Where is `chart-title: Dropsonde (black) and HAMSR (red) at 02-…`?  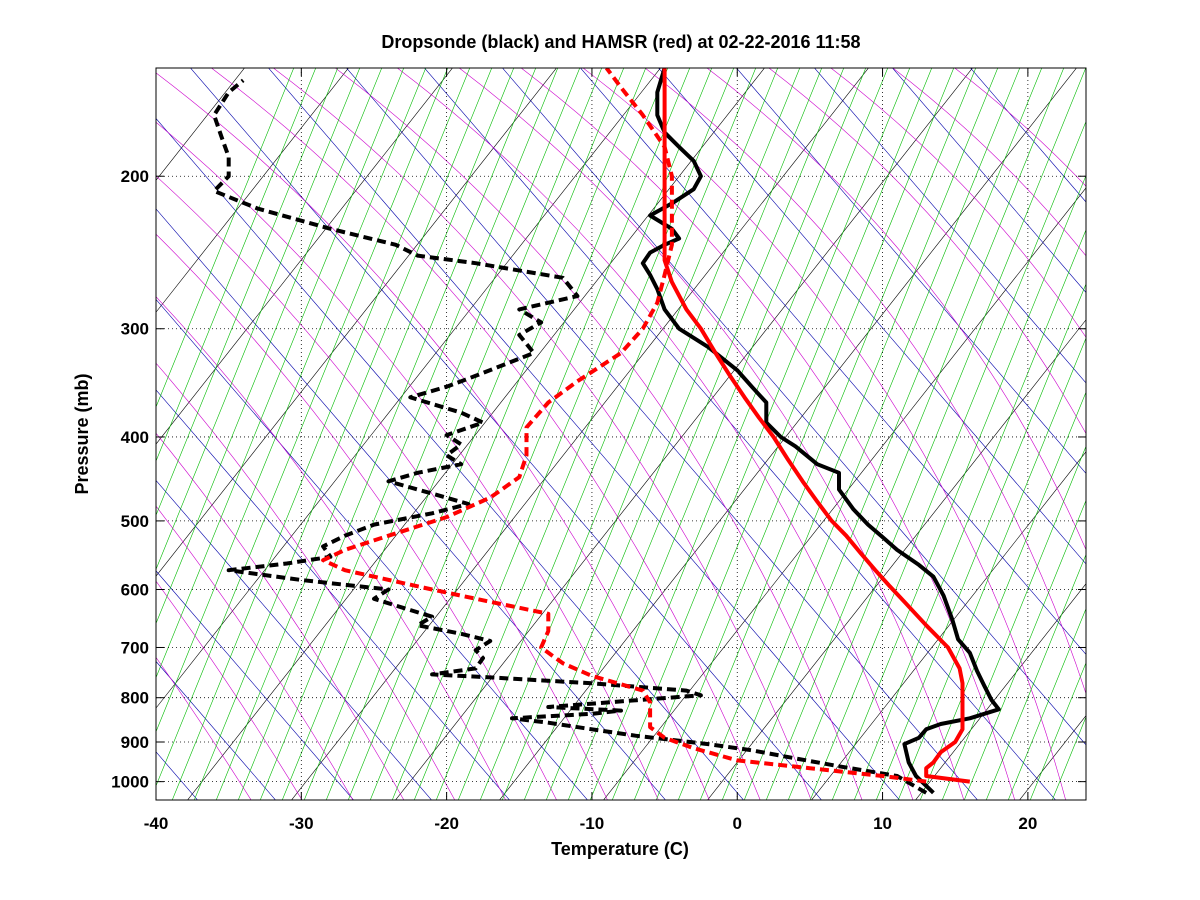
chart-title: Dropsonde (black) and HAMSR (red) at 02-… is located at coordinates (620, 42).